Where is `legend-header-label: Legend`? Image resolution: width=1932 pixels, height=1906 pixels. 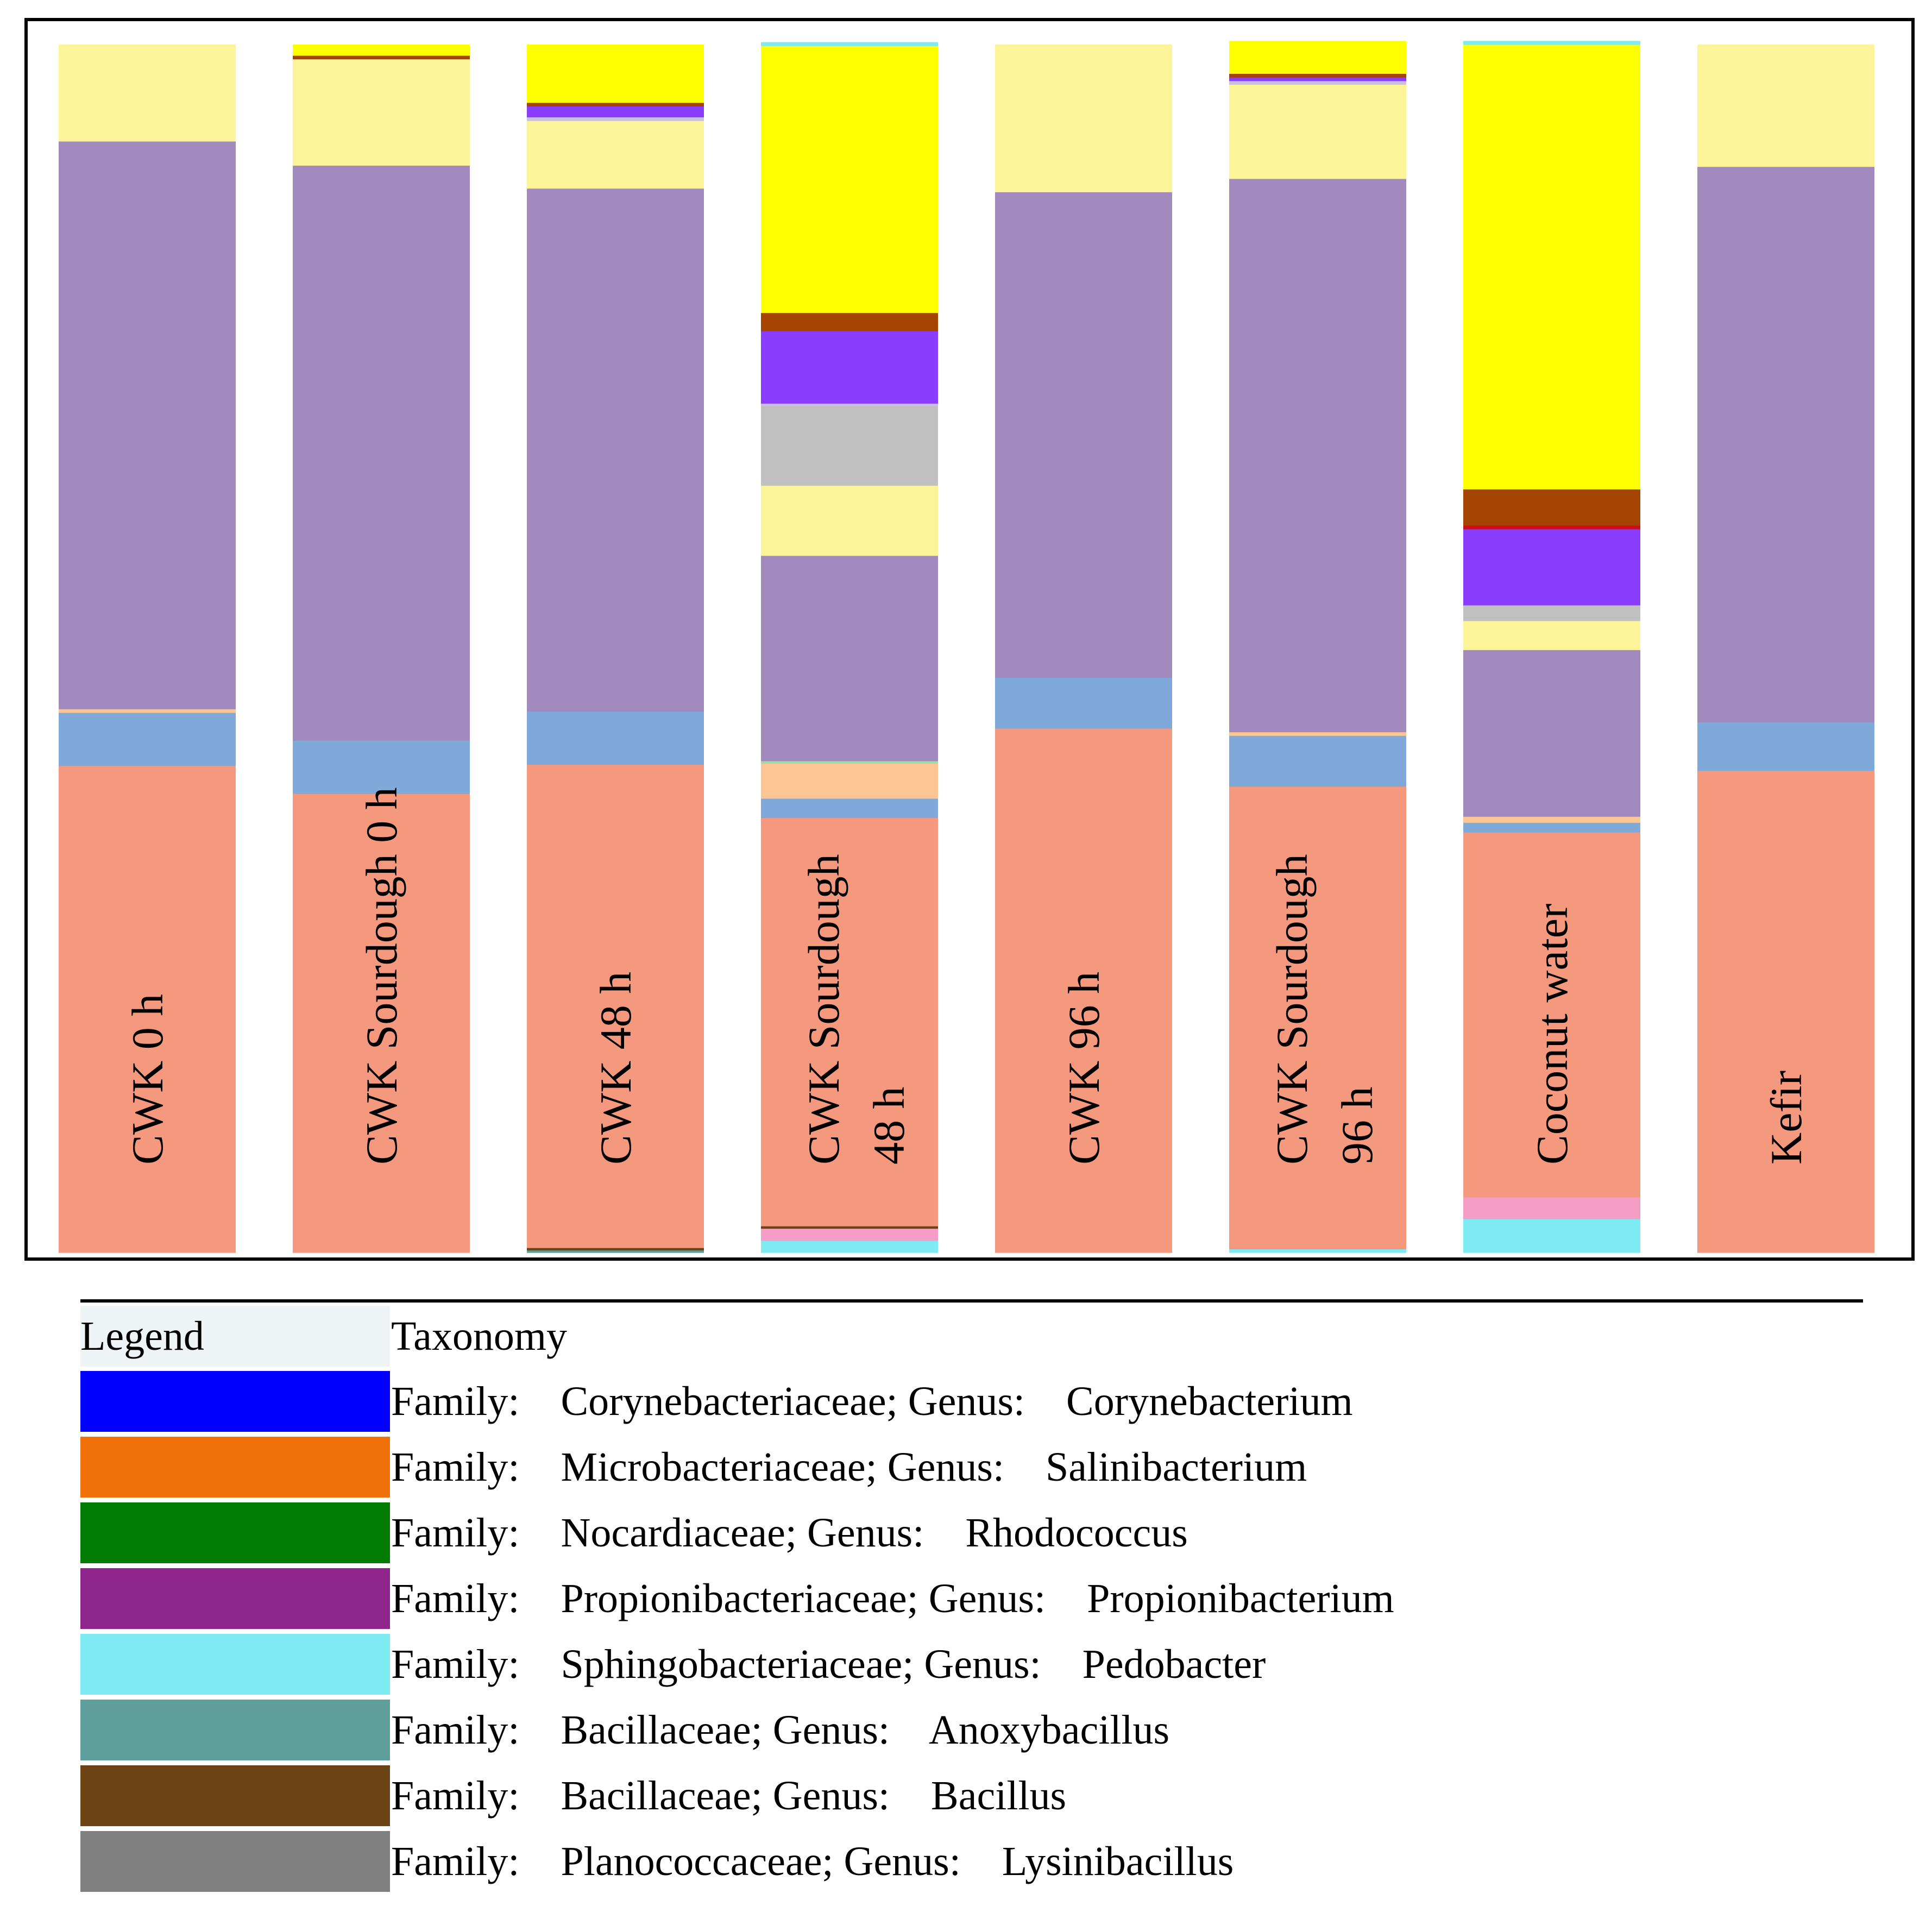
legend-header-label: Legend is located at coordinates (142, 1336).